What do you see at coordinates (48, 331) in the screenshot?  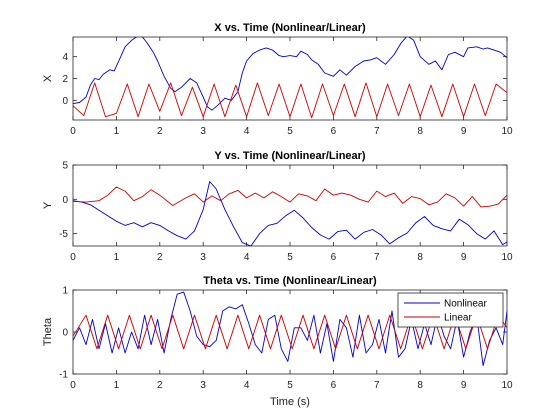 I see `theta-ylabel: Theta` at bounding box center [48, 331].